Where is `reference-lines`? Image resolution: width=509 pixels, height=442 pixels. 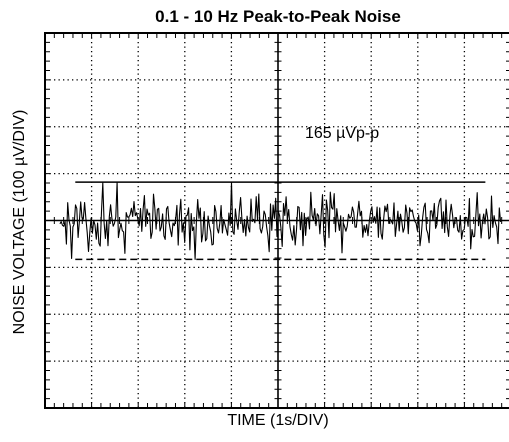
reference-lines is located at coordinates (280, 221).